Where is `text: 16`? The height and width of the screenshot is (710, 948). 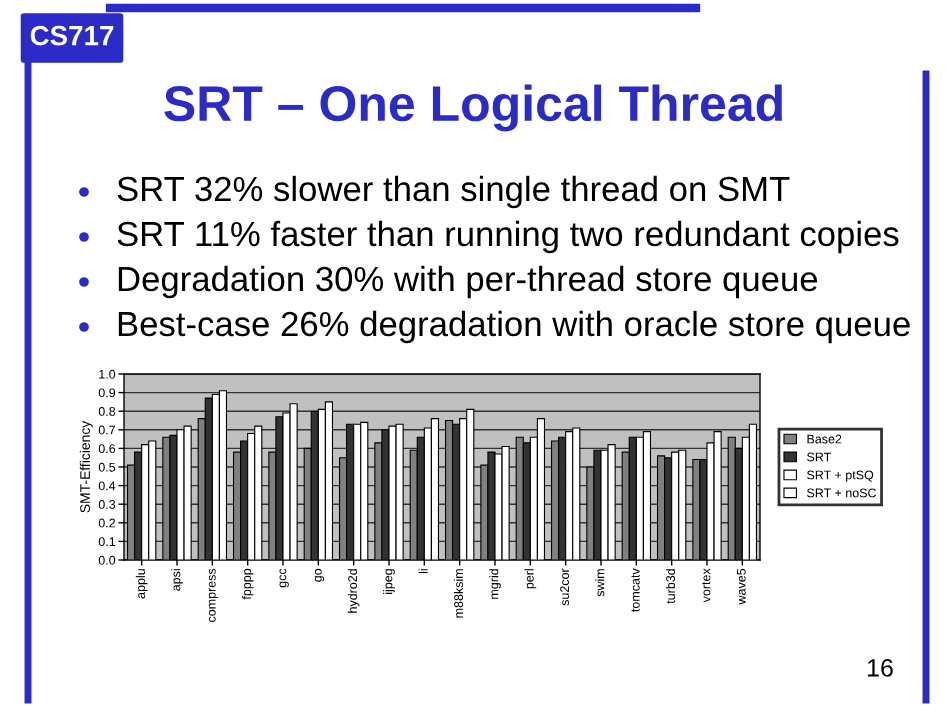 text: 16 is located at coordinates (880, 668).